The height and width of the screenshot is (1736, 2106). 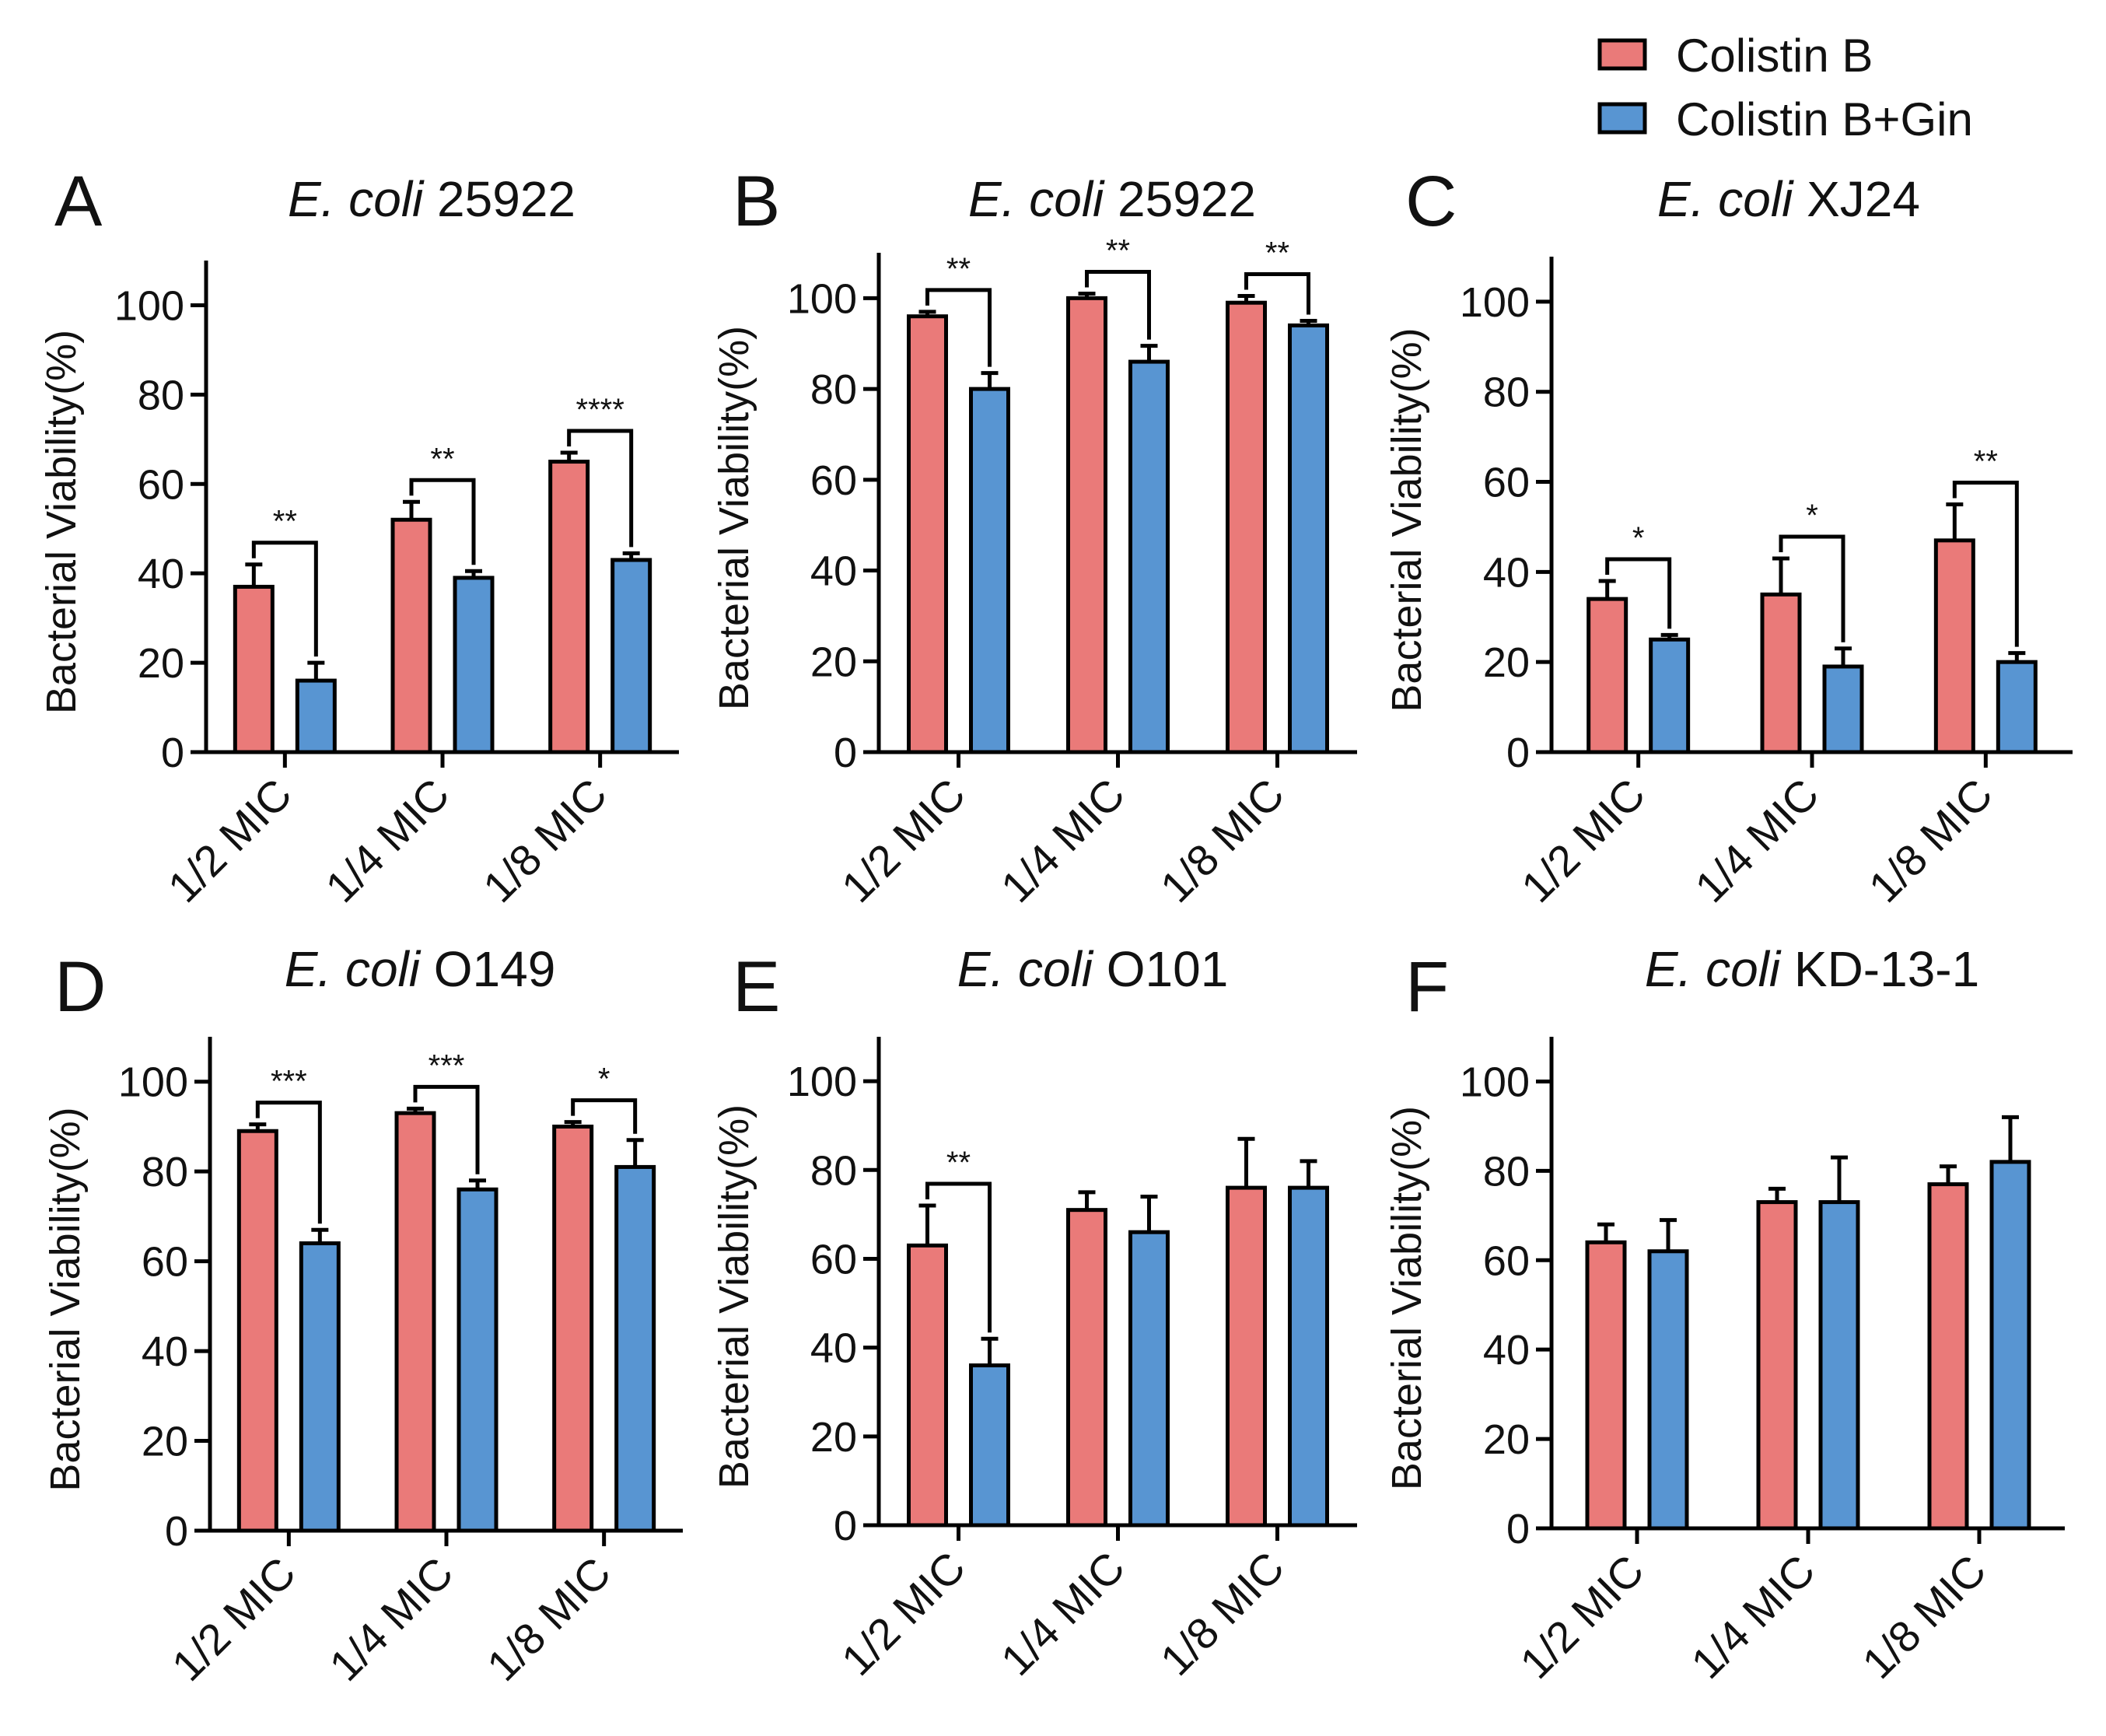 I want to click on chart-title: E. coli O101, so click(x=1093, y=969).